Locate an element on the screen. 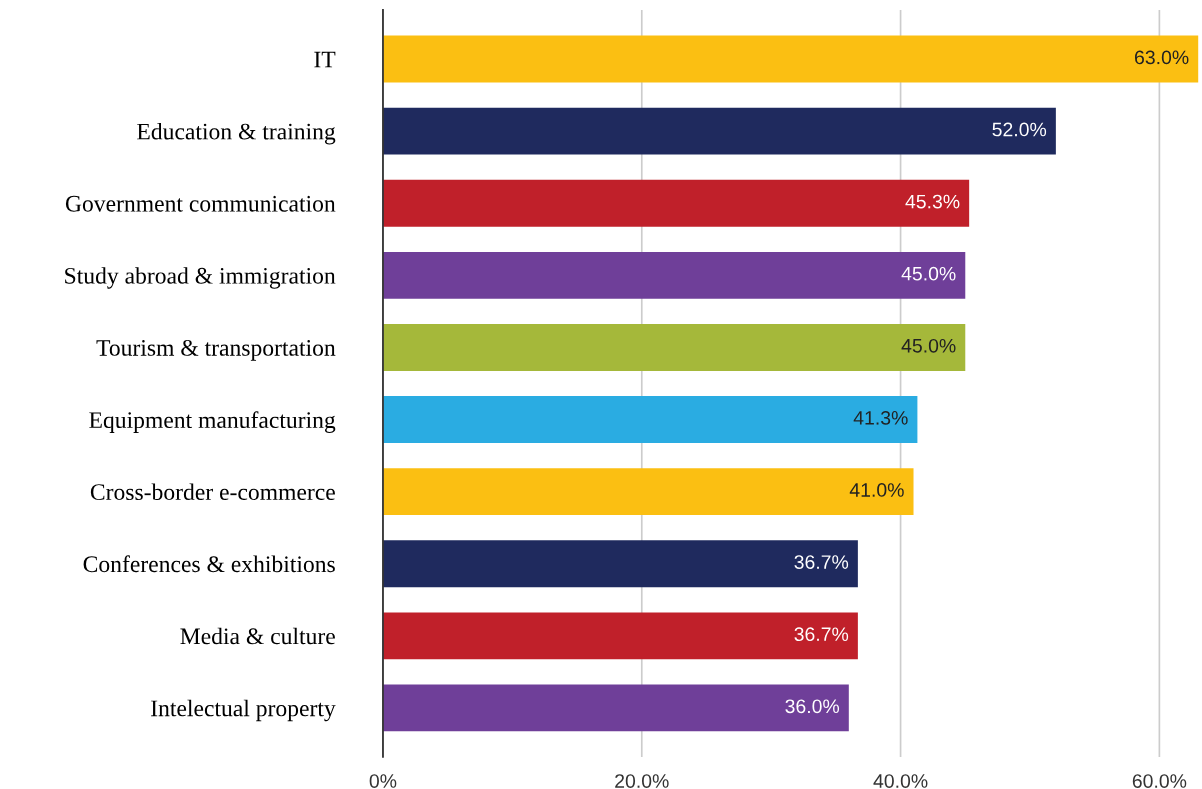 This screenshot has height=789, width=1202. y-tick-label: Media & culture is located at coordinates (257, 636).